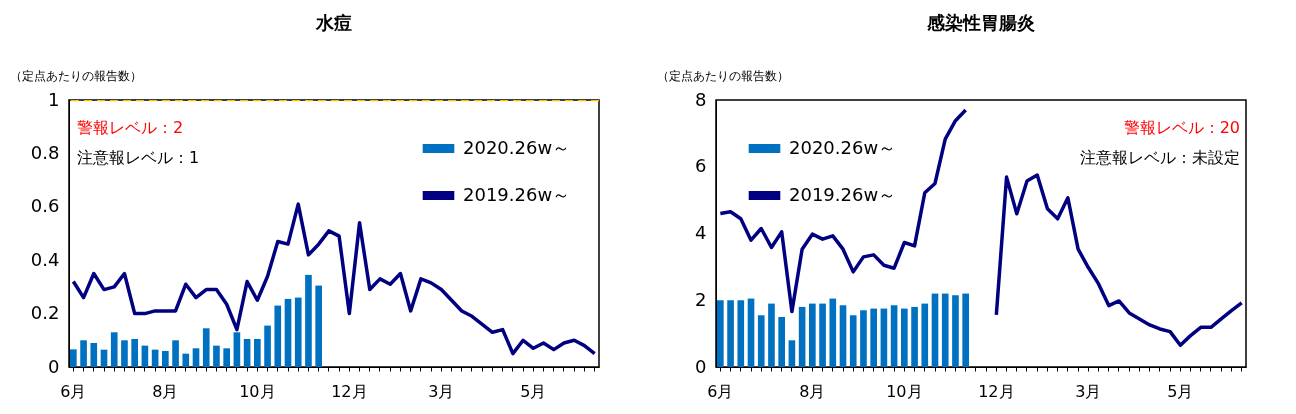 This screenshot has height=414, width=1296. What do you see at coordinates (45, 206) in the screenshot?
I see `y-tick-label: 0.6` at bounding box center [45, 206].